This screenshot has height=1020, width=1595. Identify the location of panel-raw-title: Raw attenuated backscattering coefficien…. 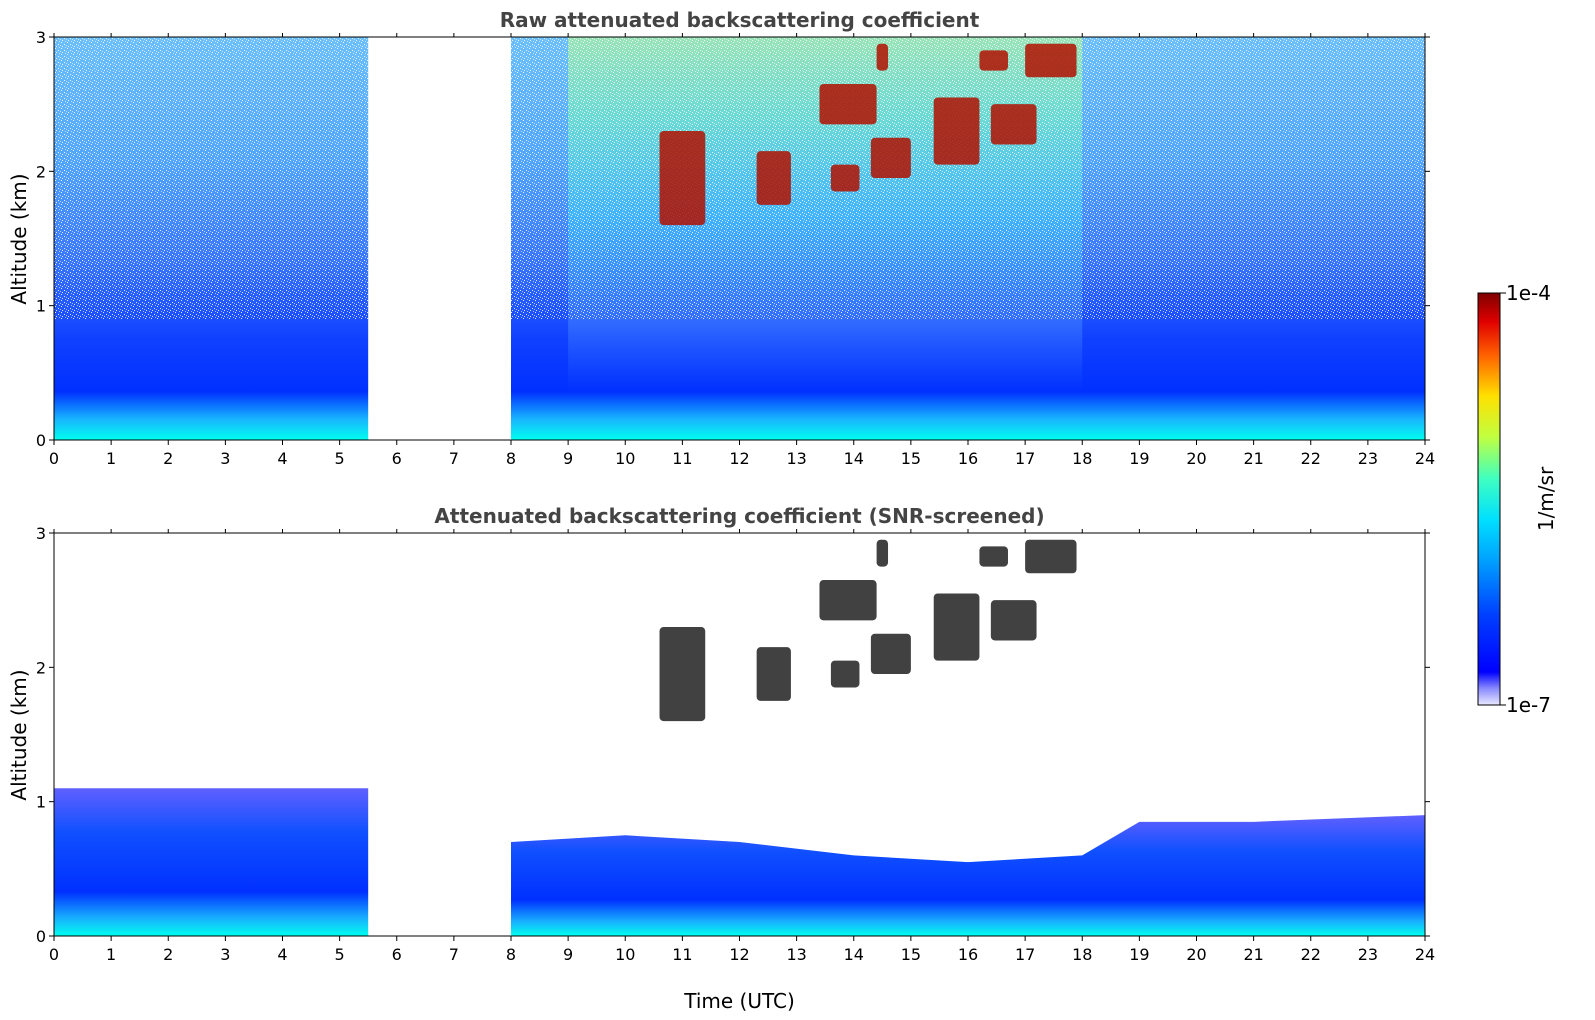
(740, 20).